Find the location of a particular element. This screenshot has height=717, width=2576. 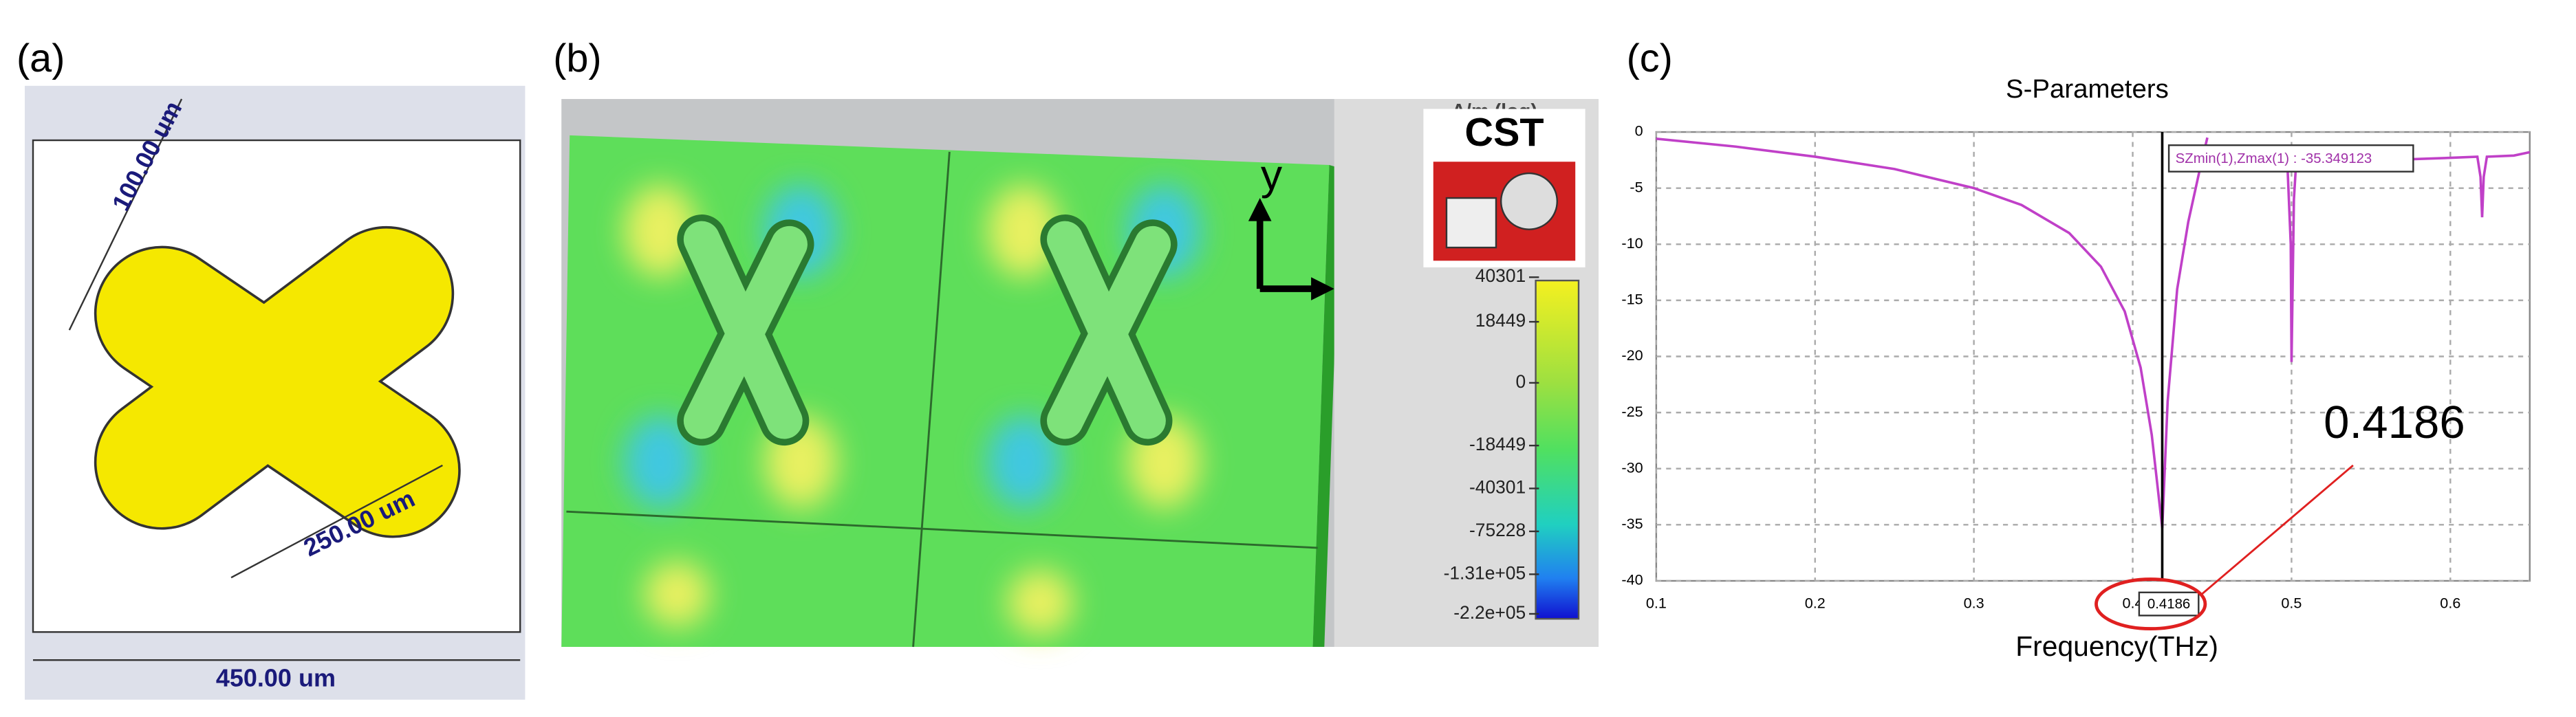

marker-annotation: 0.4186 is located at coordinates (2394, 422).